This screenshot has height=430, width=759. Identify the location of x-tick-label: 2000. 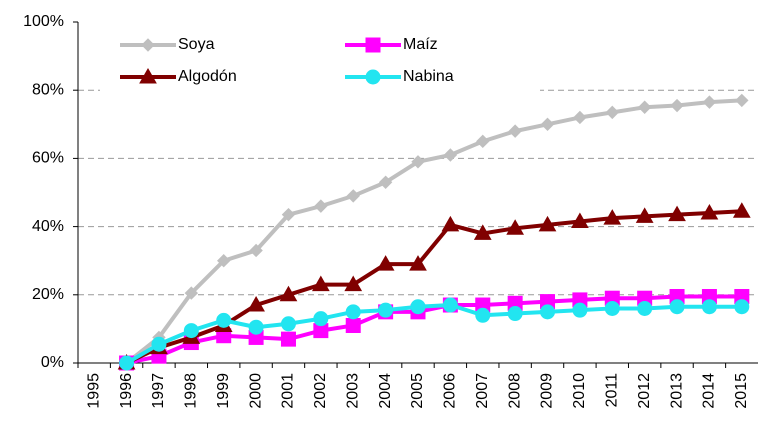
(255, 391).